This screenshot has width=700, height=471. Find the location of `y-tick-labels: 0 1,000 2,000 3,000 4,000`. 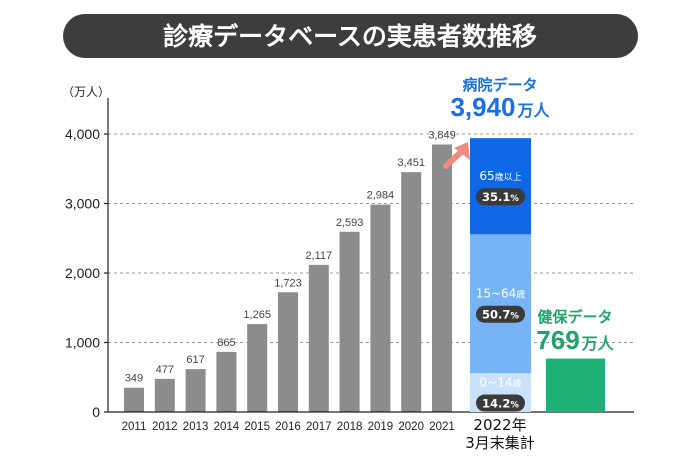

y-tick-labels: 0 1,000 2,000 3,000 4,000 is located at coordinates (82, 273).